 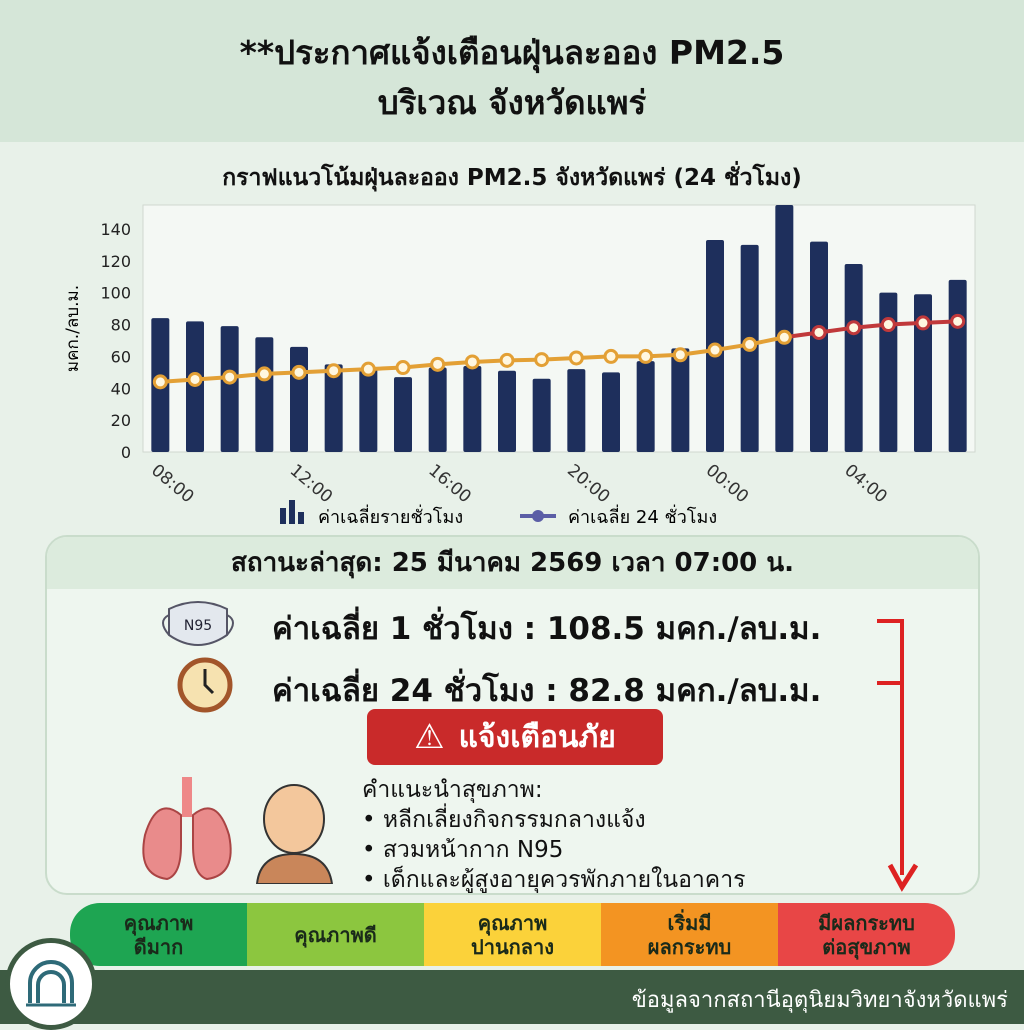 I want to click on advice-item: หลีกเลี่ยงกิจกรรมกลางแจ้ง, so click(x=553, y=820).